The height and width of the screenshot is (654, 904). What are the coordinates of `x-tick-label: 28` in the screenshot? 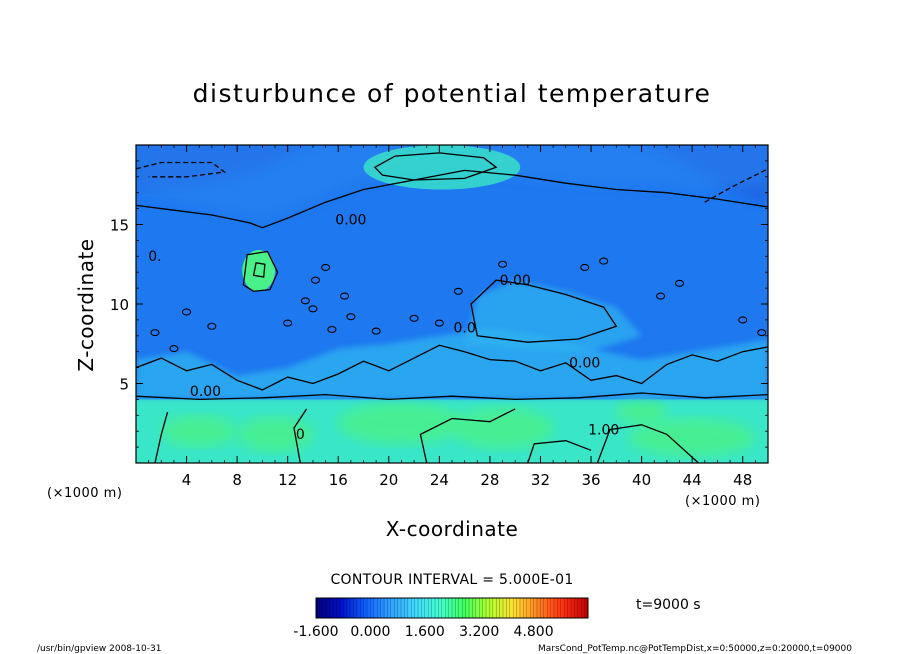 It's located at (489, 480).